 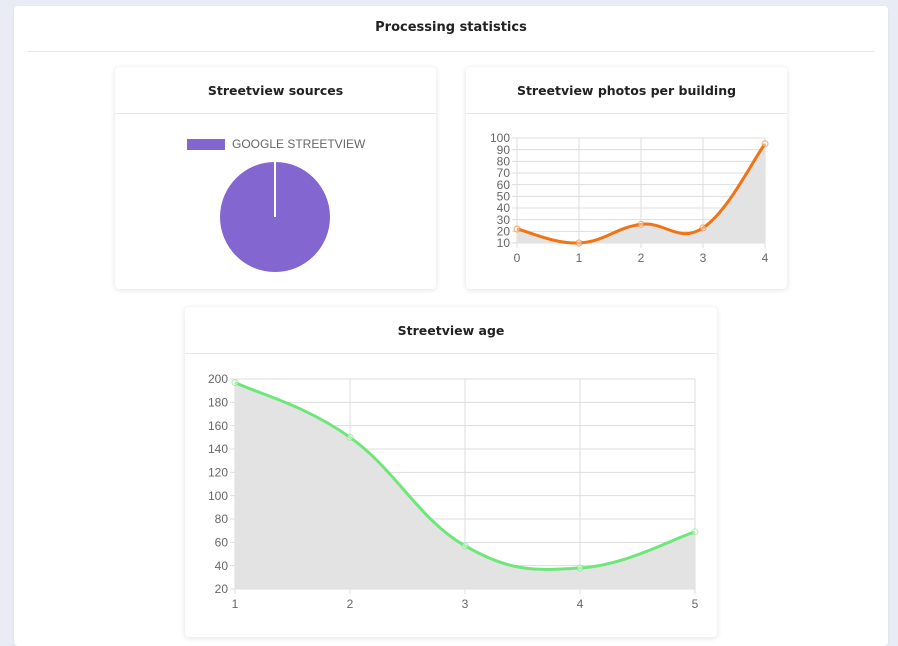 I want to click on streetview-sources-title: Streetview sources, so click(x=275, y=90).